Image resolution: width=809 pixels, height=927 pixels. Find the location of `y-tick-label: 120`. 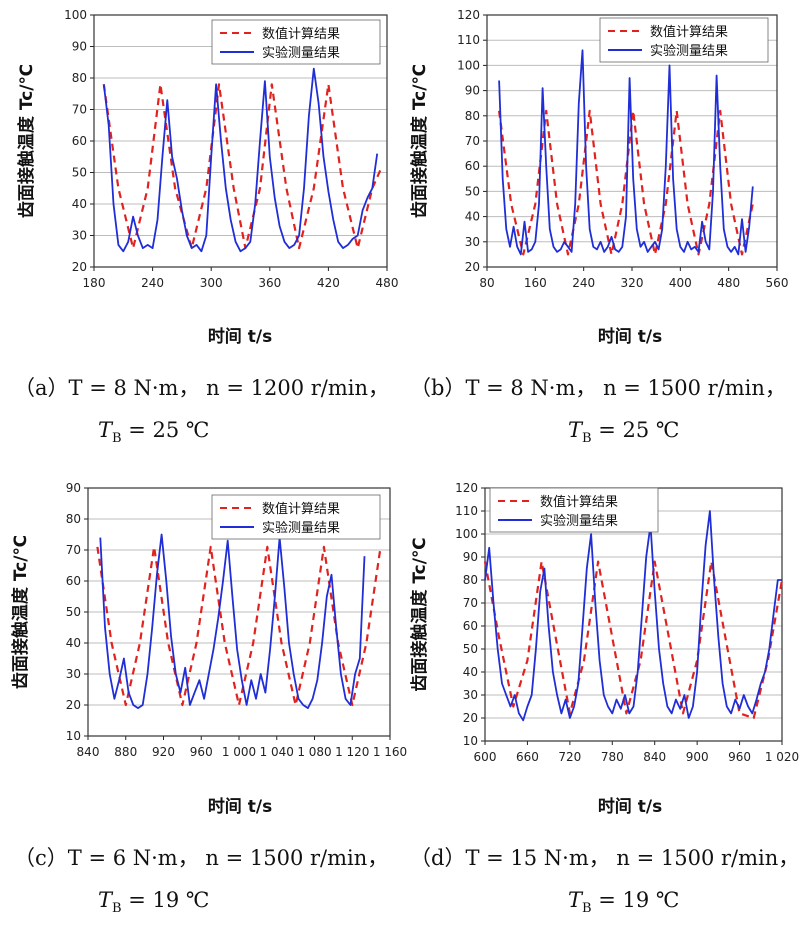

y-tick-label: 120 is located at coordinates (468, 15).